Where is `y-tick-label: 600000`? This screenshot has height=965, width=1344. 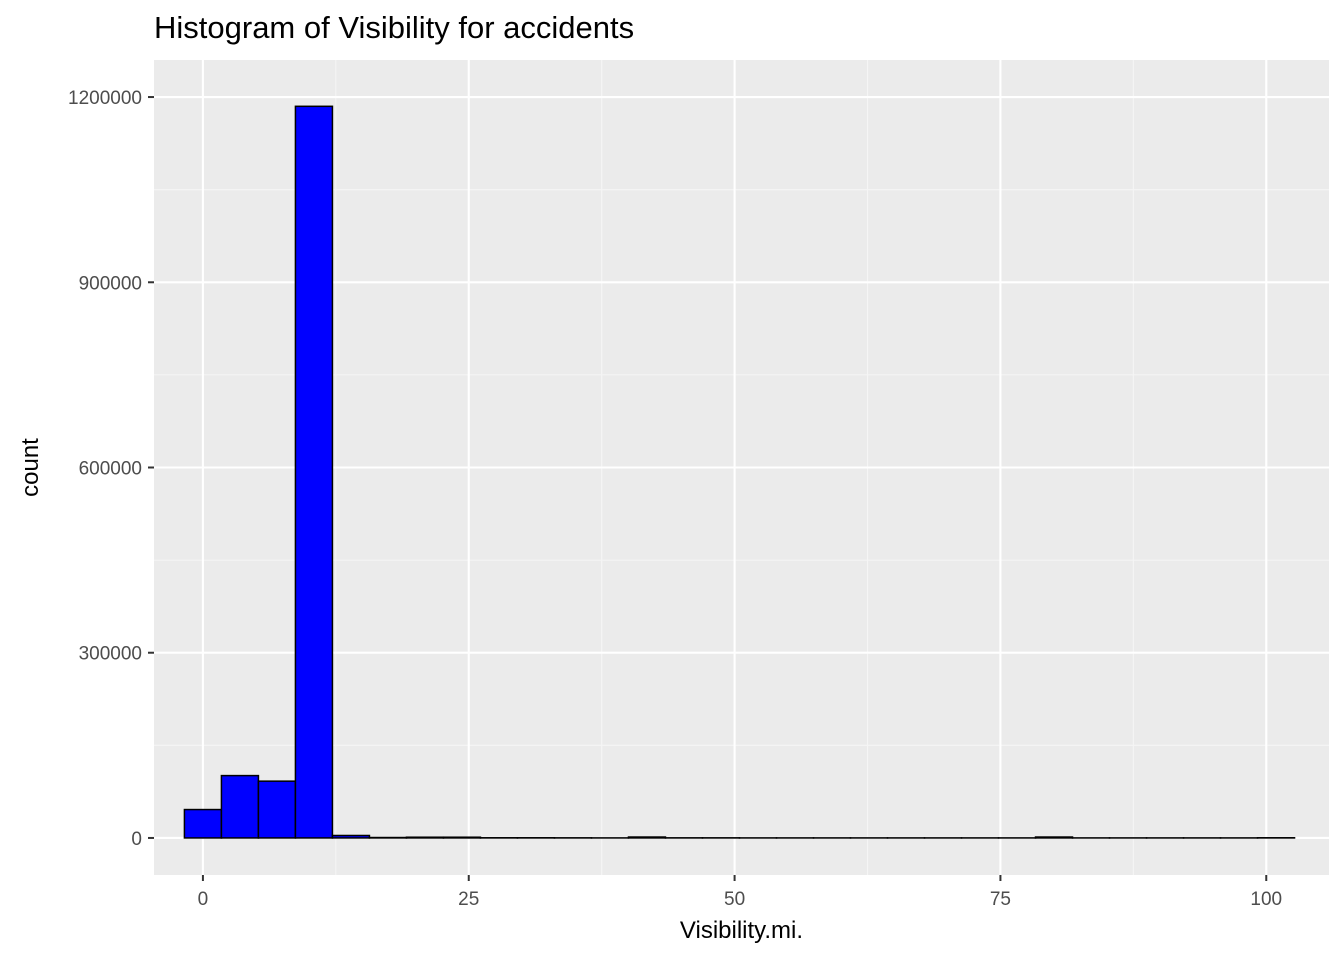 y-tick-label: 600000 is located at coordinates (110, 469).